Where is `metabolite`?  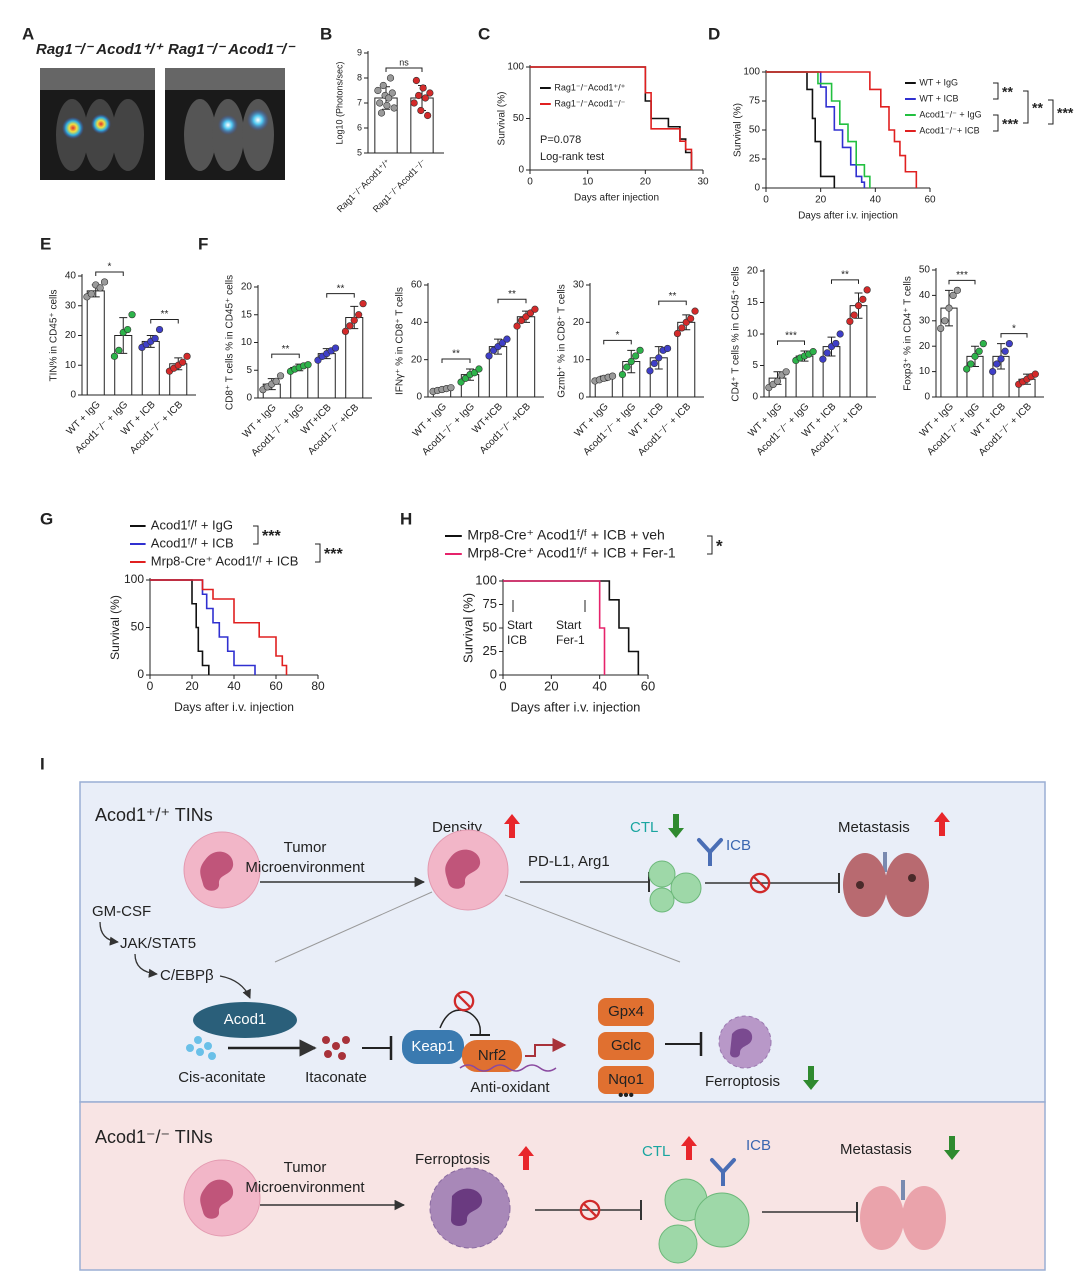
metabolite is located at coordinates (201, 1048).